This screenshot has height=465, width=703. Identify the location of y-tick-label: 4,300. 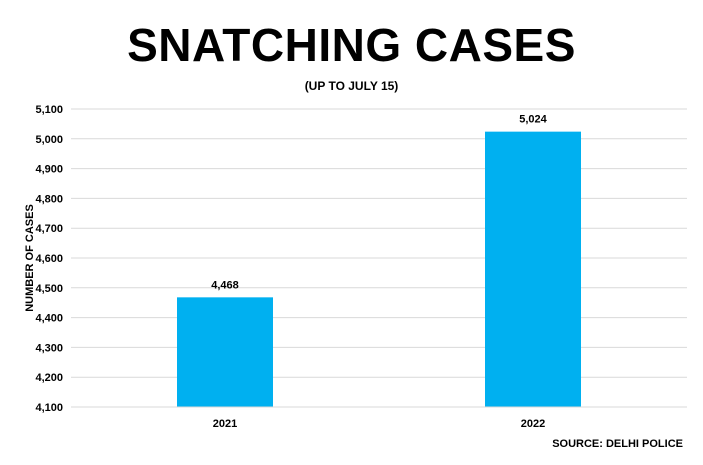
(49, 348).